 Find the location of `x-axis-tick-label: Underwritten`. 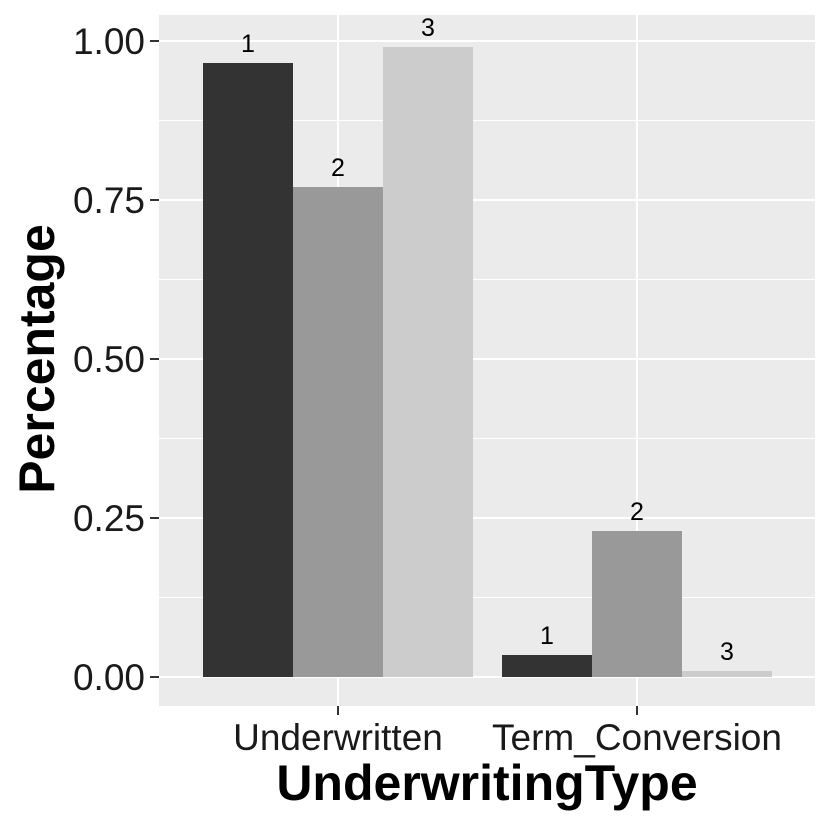

x-axis-tick-label: Underwritten is located at coordinates (338, 737).